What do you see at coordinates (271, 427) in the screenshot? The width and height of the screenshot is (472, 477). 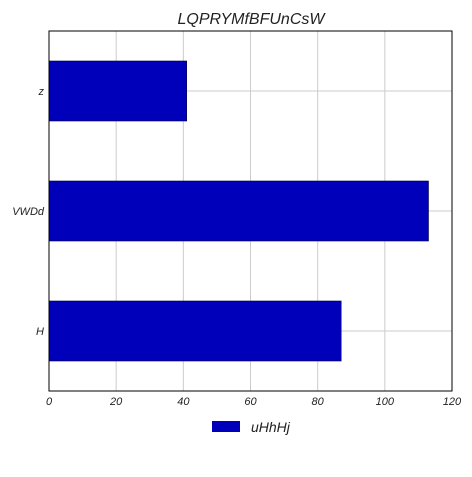 I see `legend-label-uhhhj: uHhHj` at bounding box center [271, 427].